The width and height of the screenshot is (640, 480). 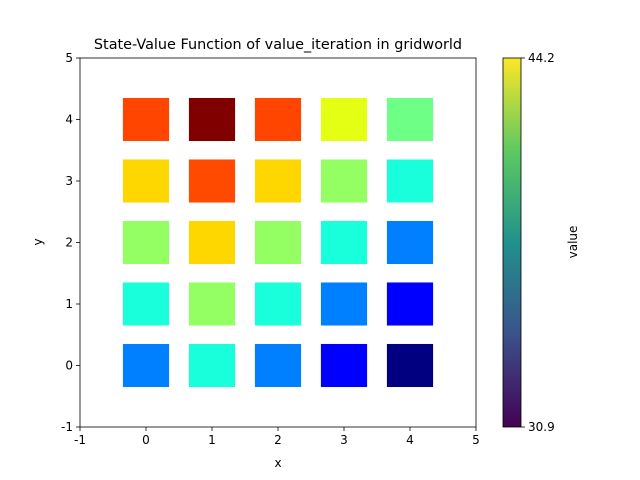 I want to click on x-tick-label: -1, so click(x=80, y=440).